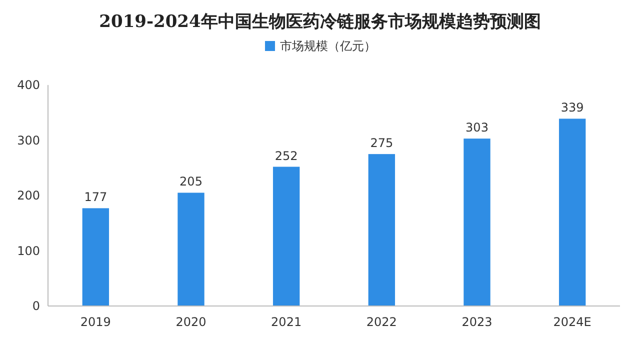 The height and width of the screenshot is (363, 640). What do you see at coordinates (320, 22) in the screenshot?
I see `chart-title: 2019-2024年中国生物医药冷链服务市场规模趋势预测图` at bounding box center [320, 22].